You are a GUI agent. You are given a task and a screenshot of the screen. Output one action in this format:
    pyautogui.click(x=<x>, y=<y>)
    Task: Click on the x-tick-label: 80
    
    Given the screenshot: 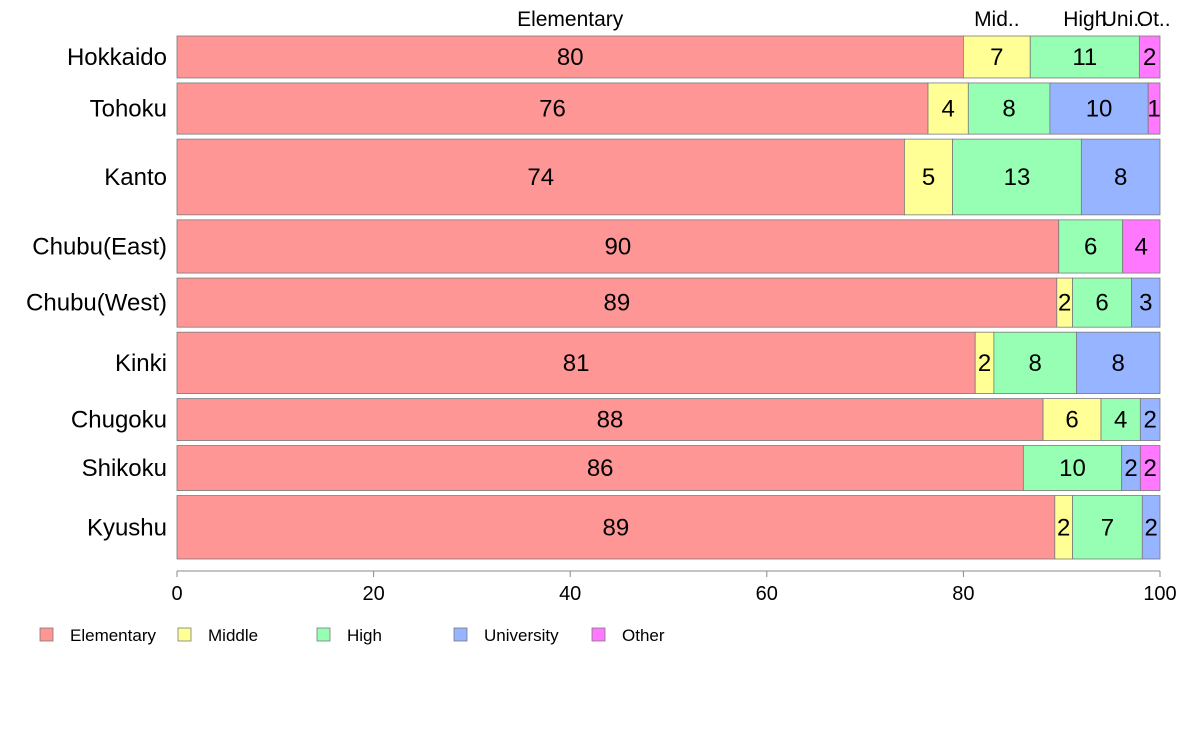 What is the action you would take?
    pyautogui.click(x=963, y=594)
    